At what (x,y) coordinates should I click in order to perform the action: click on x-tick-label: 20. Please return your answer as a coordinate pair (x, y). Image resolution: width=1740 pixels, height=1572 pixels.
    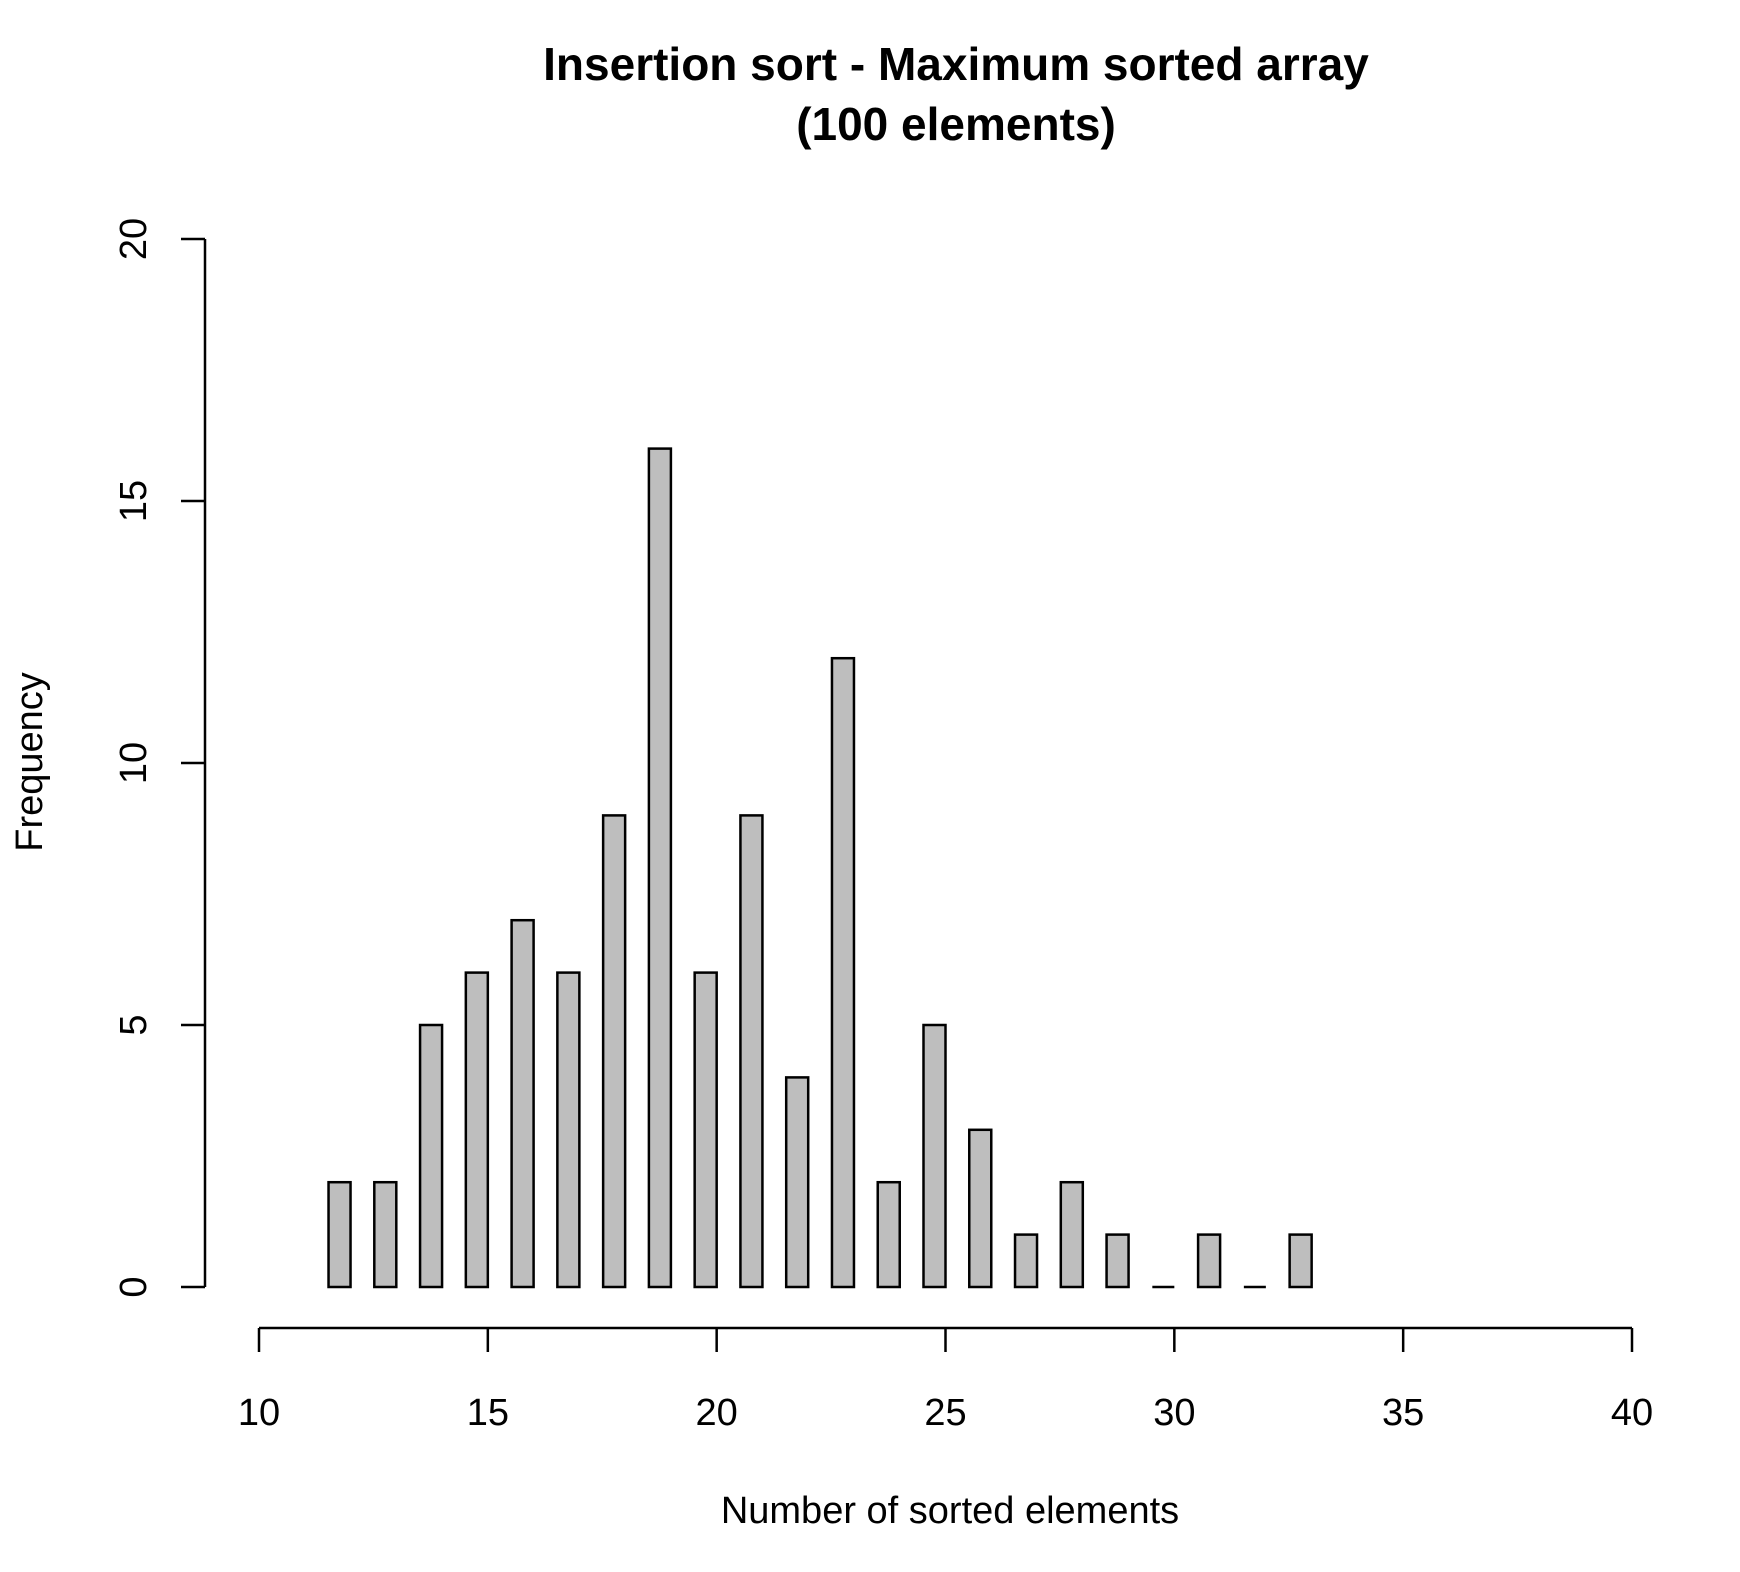
    Looking at the image, I should click on (717, 1413).